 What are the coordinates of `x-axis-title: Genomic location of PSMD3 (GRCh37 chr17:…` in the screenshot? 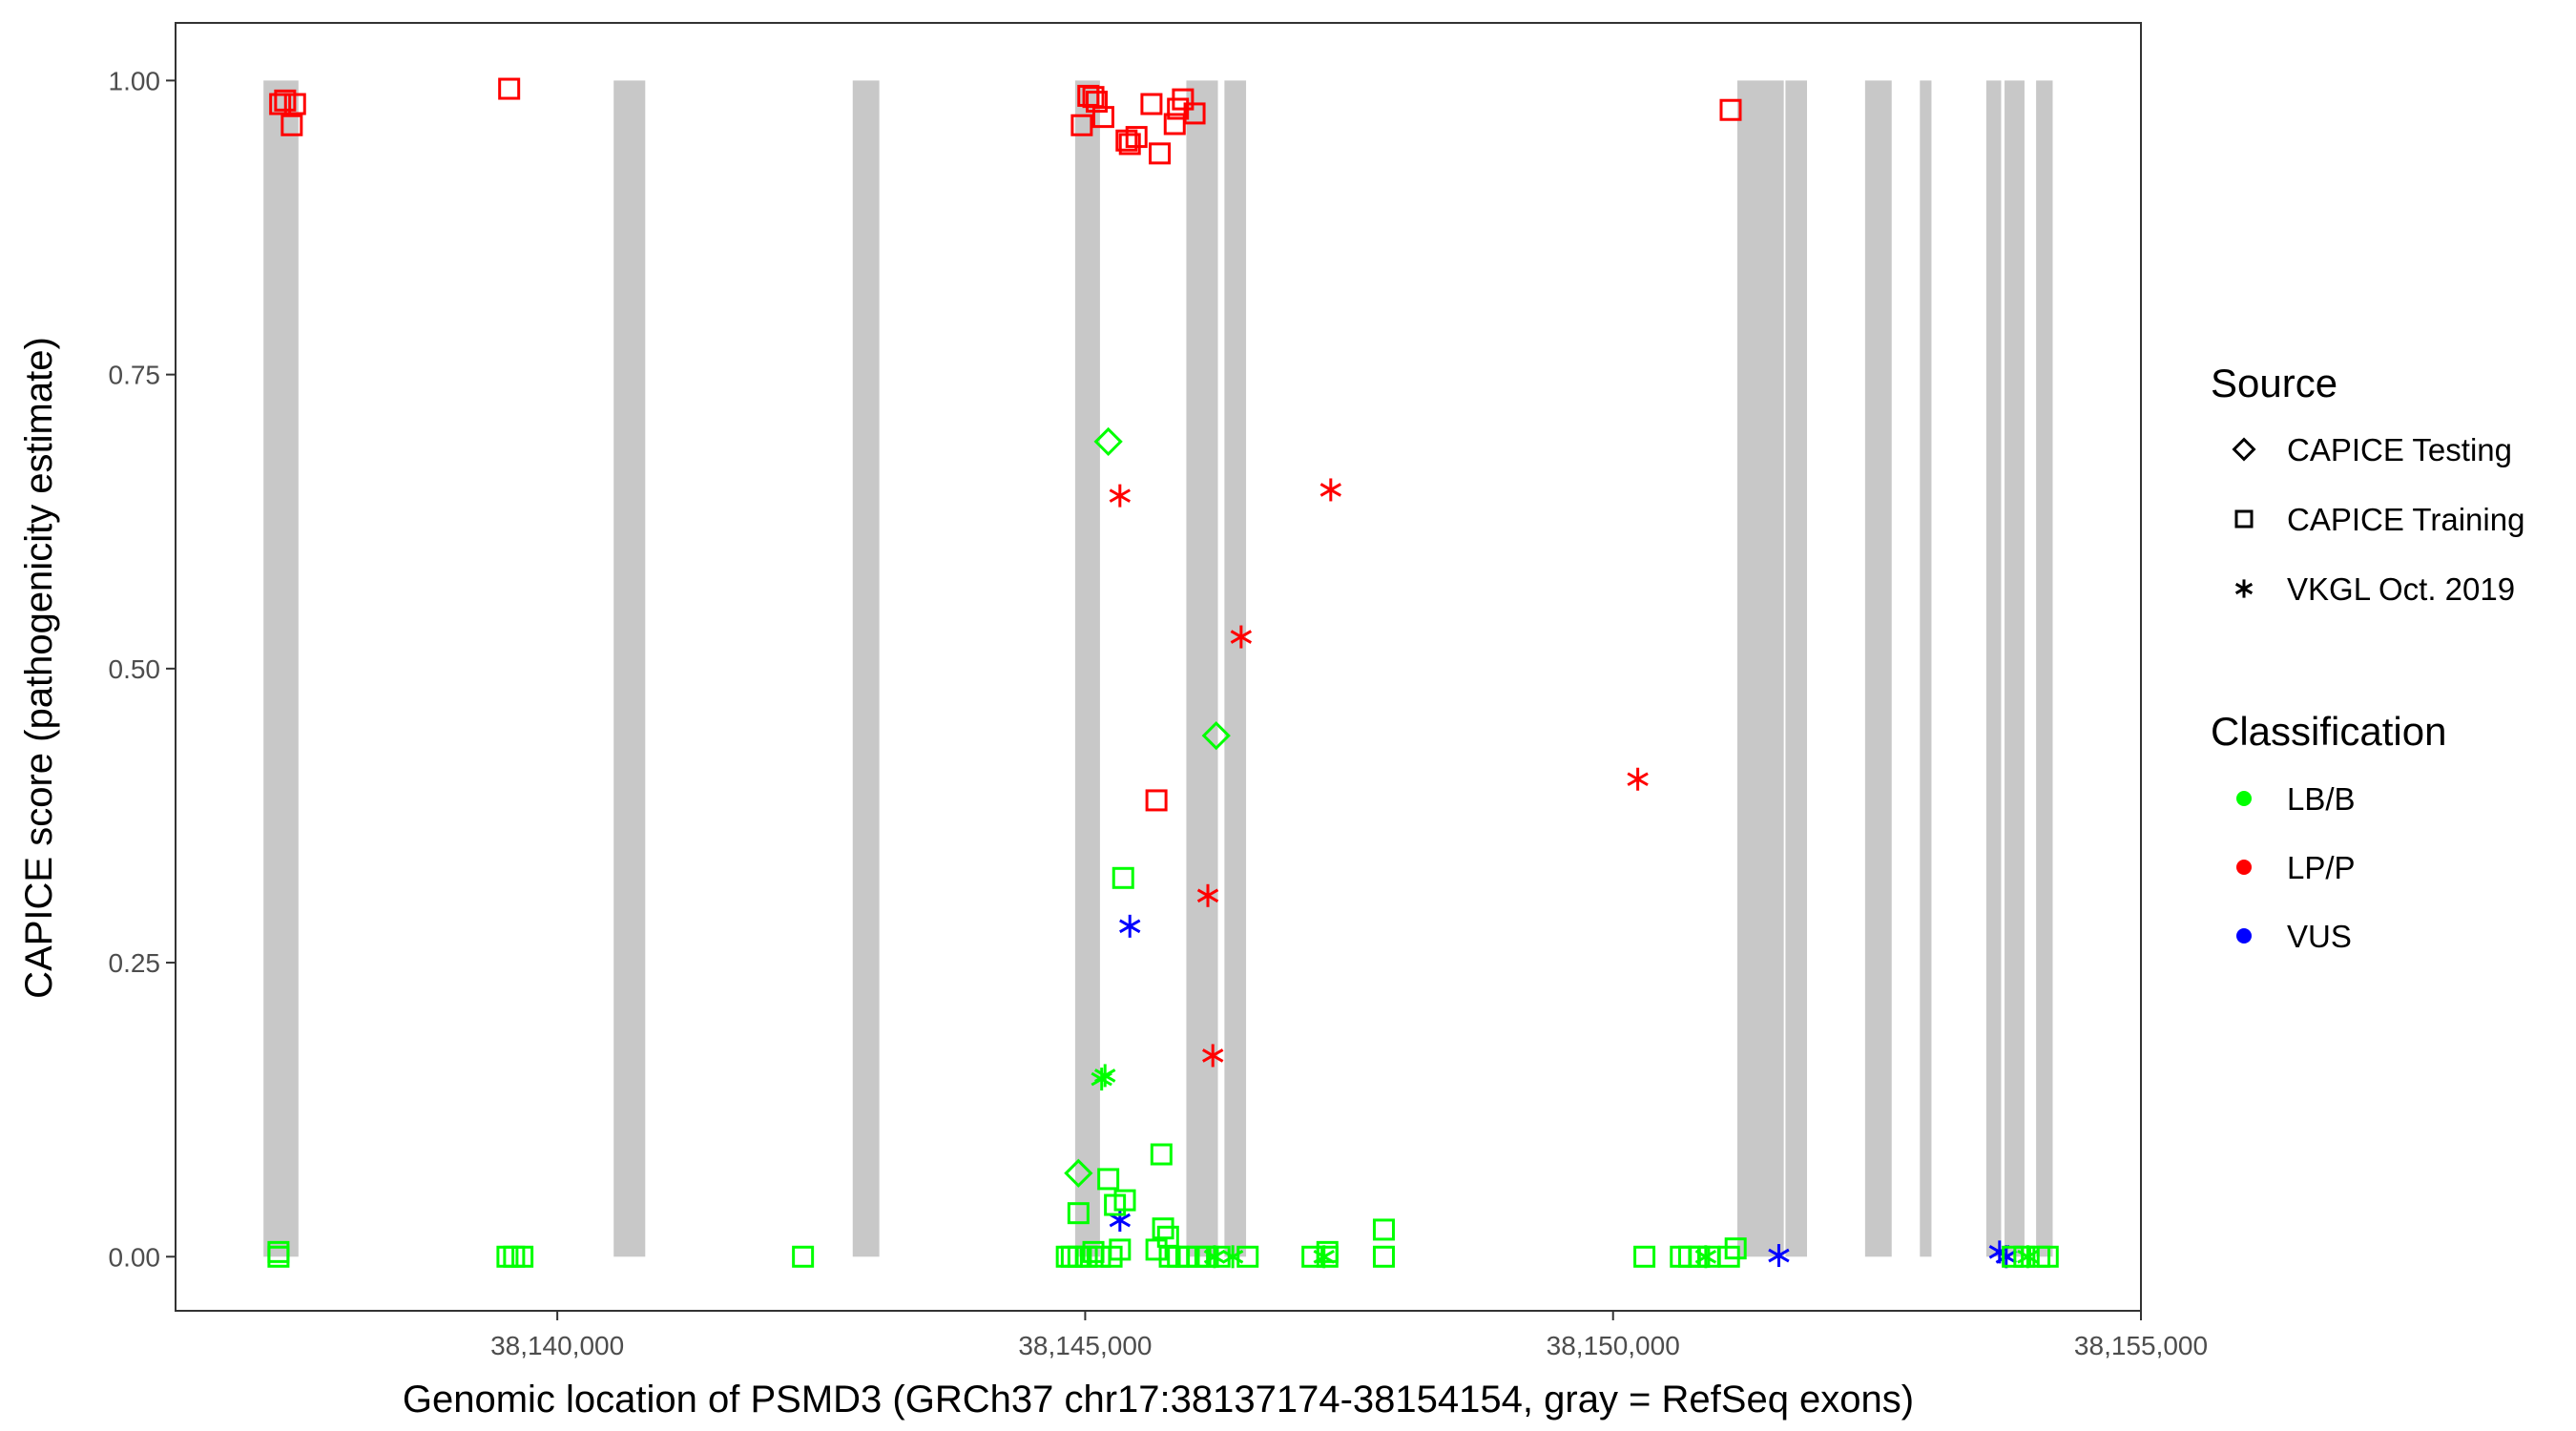 It's located at (1158, 1400).